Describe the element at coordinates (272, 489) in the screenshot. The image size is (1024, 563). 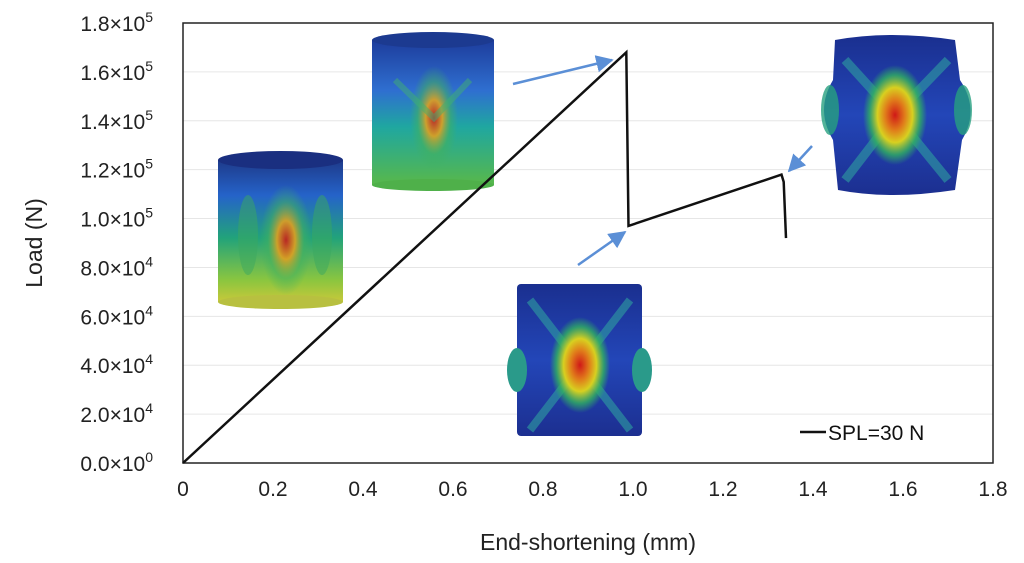
I see `x-tick-label: 0.2` at that location.